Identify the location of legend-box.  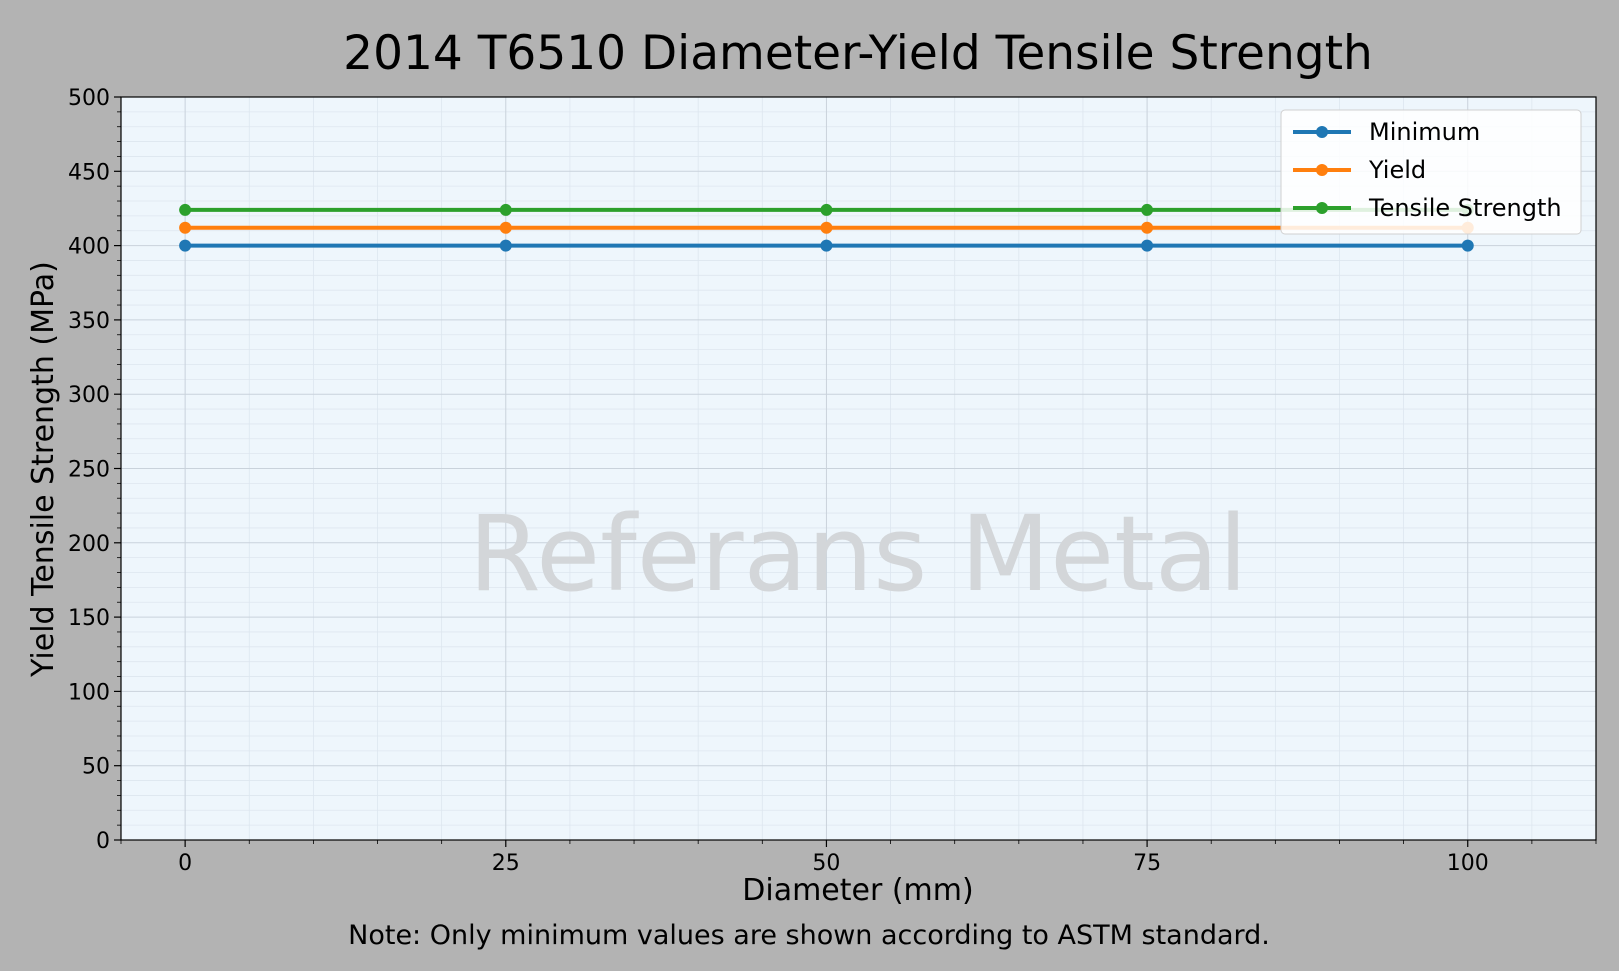
(1431, 172).